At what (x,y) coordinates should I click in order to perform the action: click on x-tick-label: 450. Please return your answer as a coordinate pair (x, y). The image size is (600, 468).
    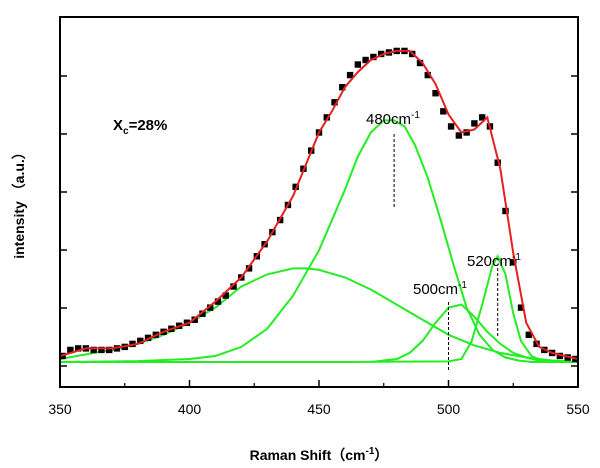
    Looking at the image, I should click on (319, 409).